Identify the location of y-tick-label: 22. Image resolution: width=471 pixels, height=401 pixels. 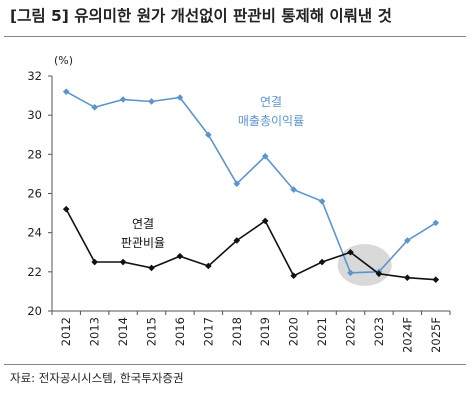
(34, 272).